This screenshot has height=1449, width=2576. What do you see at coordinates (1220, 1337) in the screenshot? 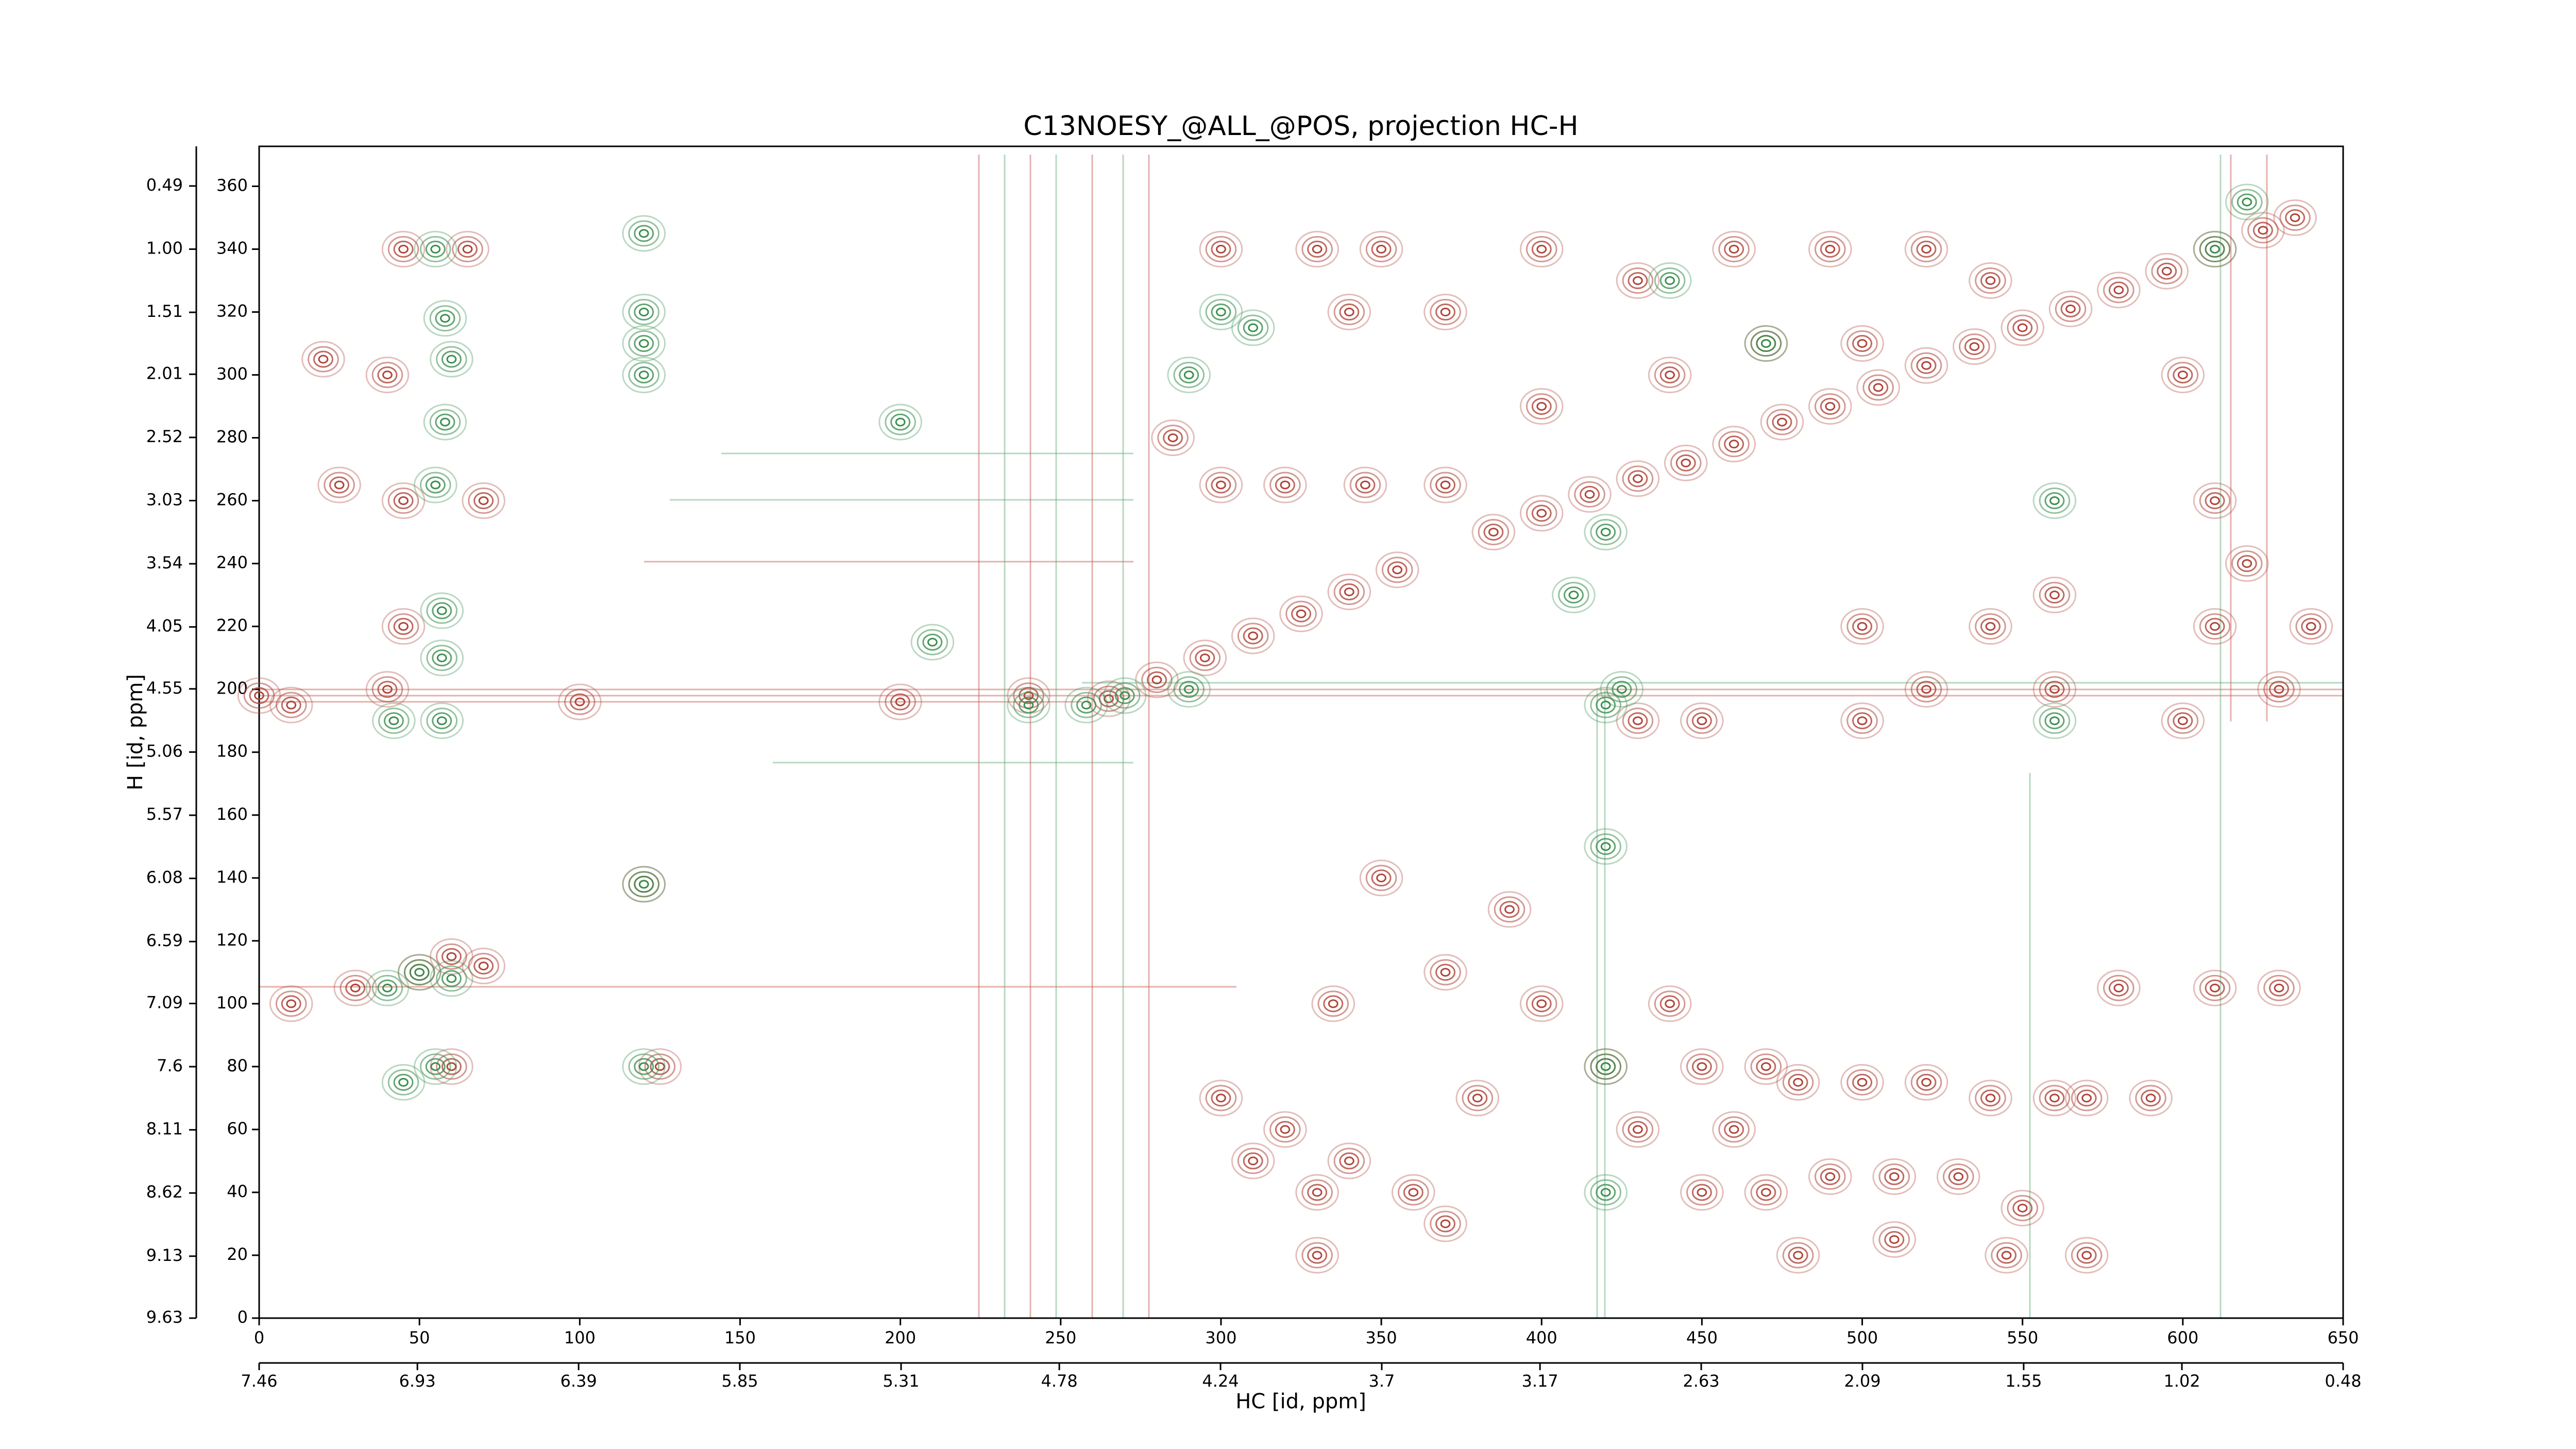
I see `x-tick-label: 300` at bounding box center [1220, 1337].